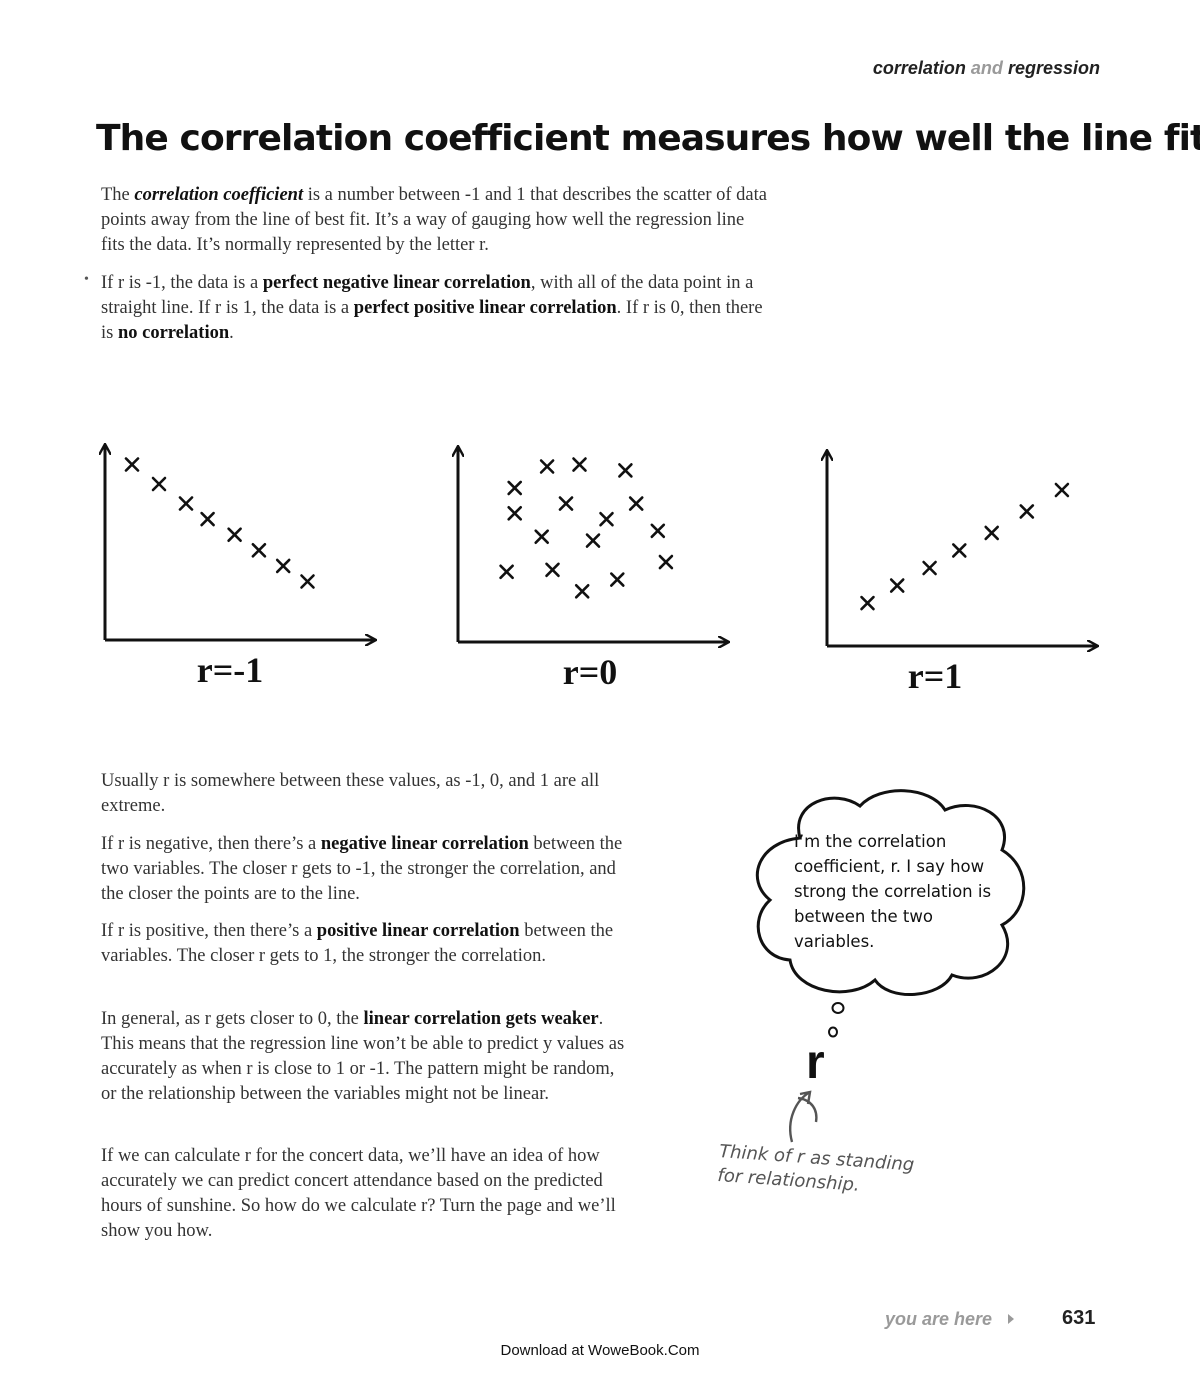 This screenshot has height=1387, width=1200. What do you see at coordinates (919, 68) in the screenshot?
I see `running-header-part1: correlation` at bounding box center [919, 68].